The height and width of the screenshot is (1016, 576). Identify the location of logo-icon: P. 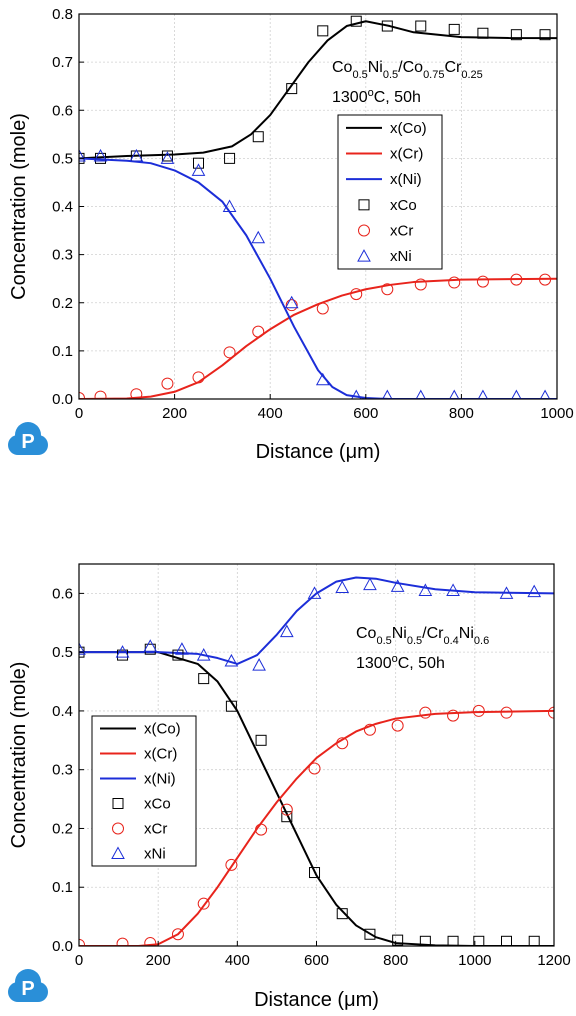
(28, 985).